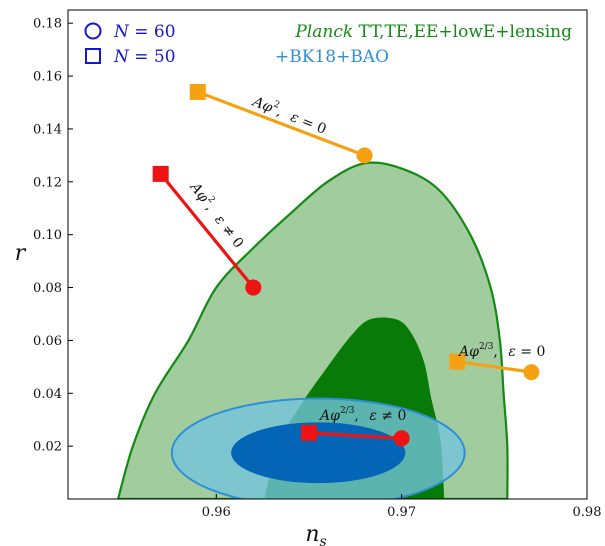 Image resolution: width=605 pixels, height=546 pixels. I want to click on y-tick-label: 0.16, so click(47, 77).